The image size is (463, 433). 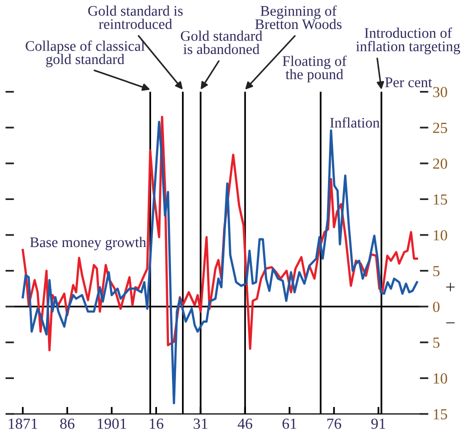 What do you see at coordinates (314, 69) in the screenshot?
I see `ref-line-label: Floating of the pound` at bounding box center [314, 69].